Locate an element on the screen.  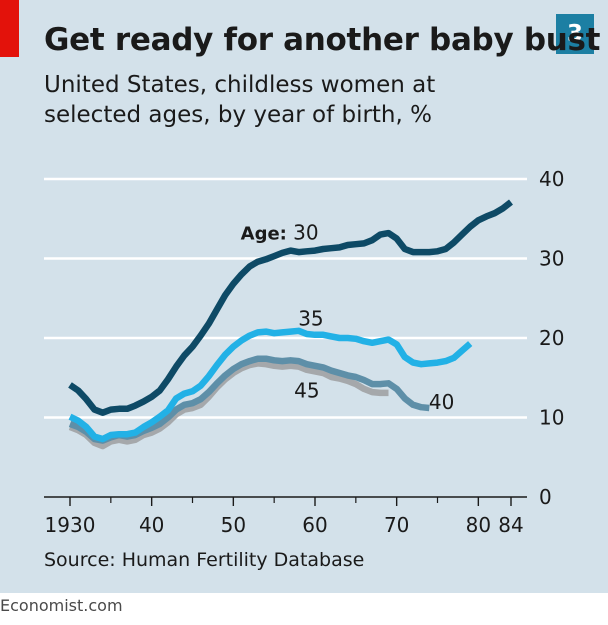
x-axis: 1930 40 50 60 70 80 84 is located at coordinates (284, 517).